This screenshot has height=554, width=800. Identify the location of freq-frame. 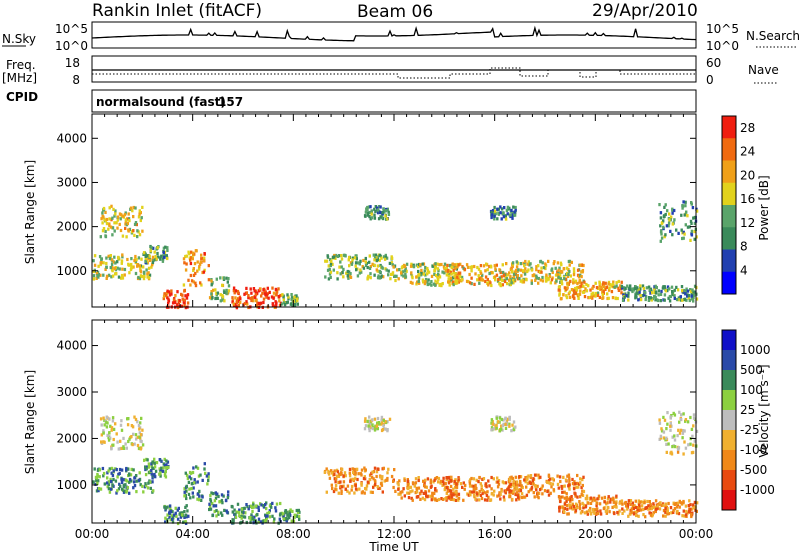
(394, 69).